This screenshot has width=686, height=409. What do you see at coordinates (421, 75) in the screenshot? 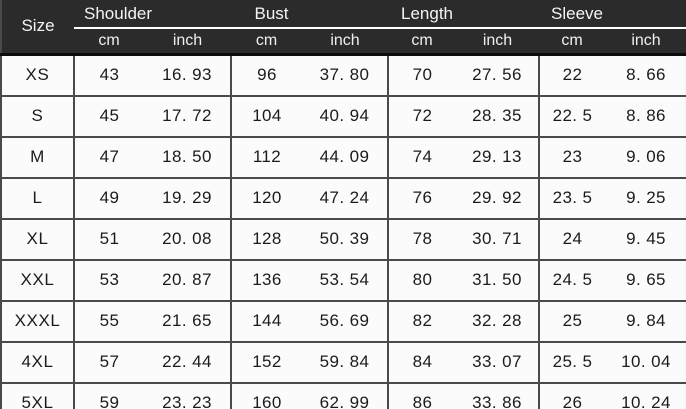
I see `length-cm-cell: 70` at bounding box center [421, 75].